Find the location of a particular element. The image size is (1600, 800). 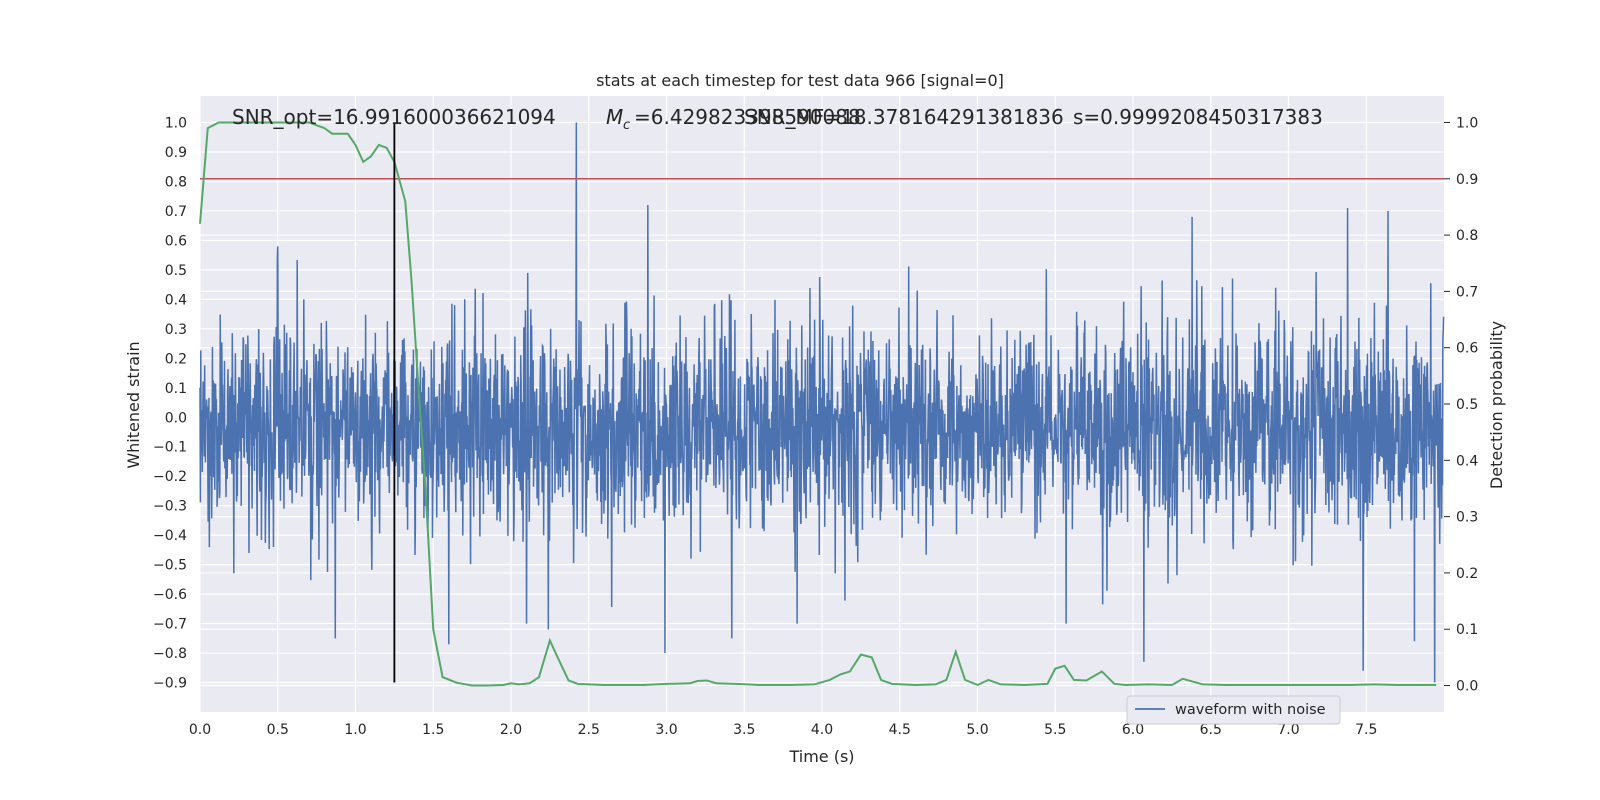

right-y-tick-label: 0.2 is located at coordinates (1467, 574).